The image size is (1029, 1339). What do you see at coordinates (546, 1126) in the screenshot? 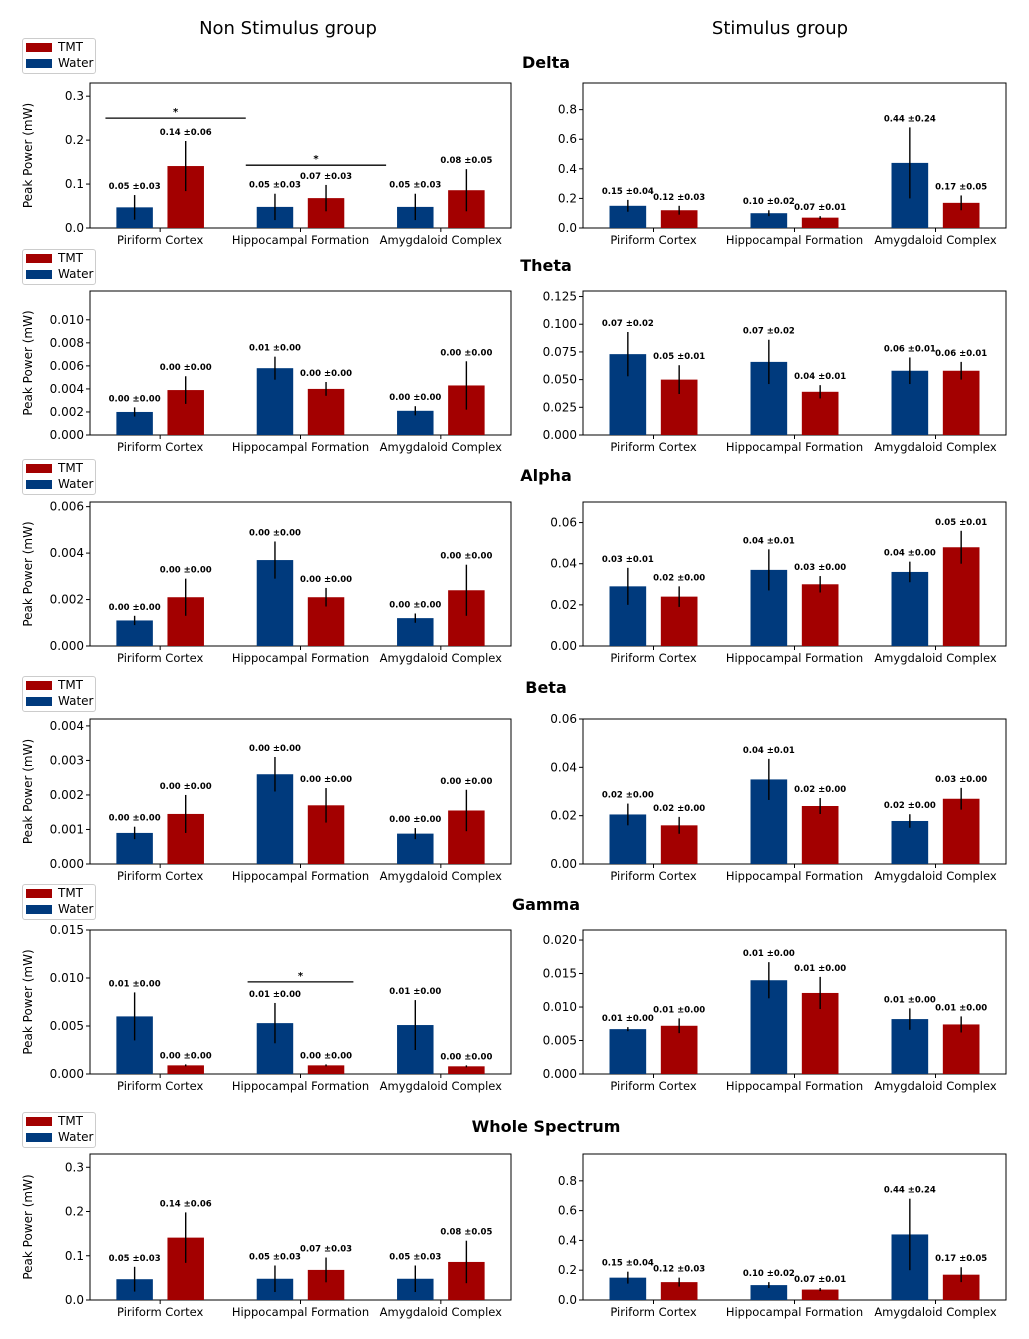
I see `band-title-whole-spectrum: Whole Spectrum` at bounding box center [546, 1126].